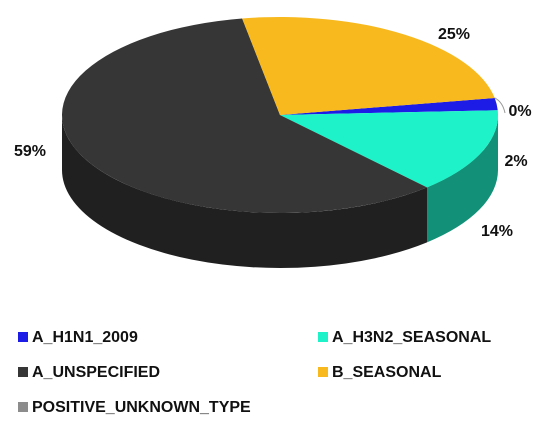 The width and height of the screenshot is (558, 422). I want to click on value-label: 59%, so click(30, 151).